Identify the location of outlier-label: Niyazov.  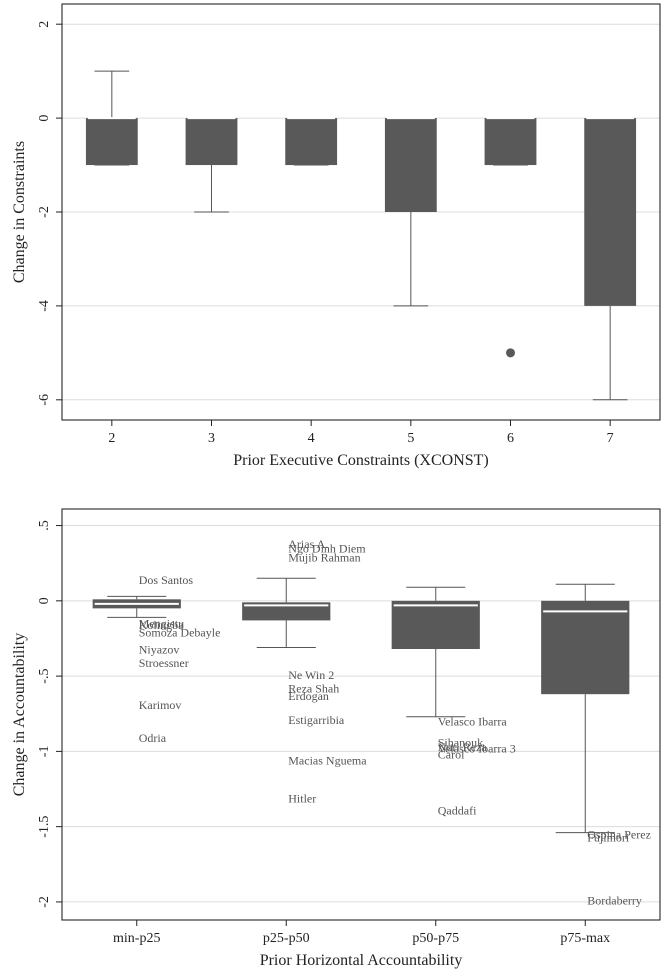
(159, 649).